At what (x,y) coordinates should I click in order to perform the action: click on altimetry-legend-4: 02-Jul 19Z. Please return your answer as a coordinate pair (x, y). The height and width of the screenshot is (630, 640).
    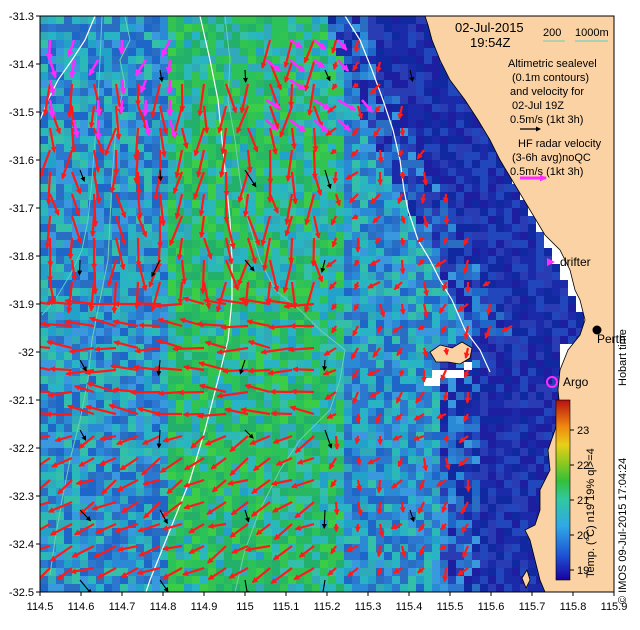
    Looking at the image, I should click on (538, 106).